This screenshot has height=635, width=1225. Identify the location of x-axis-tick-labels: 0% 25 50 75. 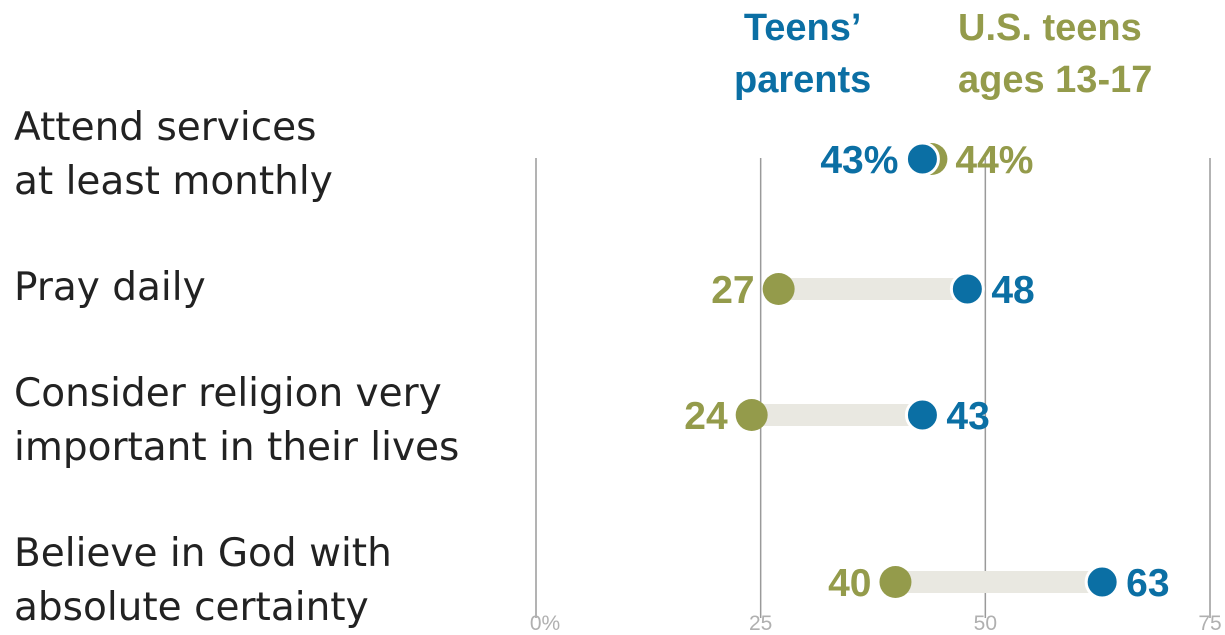
(876, 622).